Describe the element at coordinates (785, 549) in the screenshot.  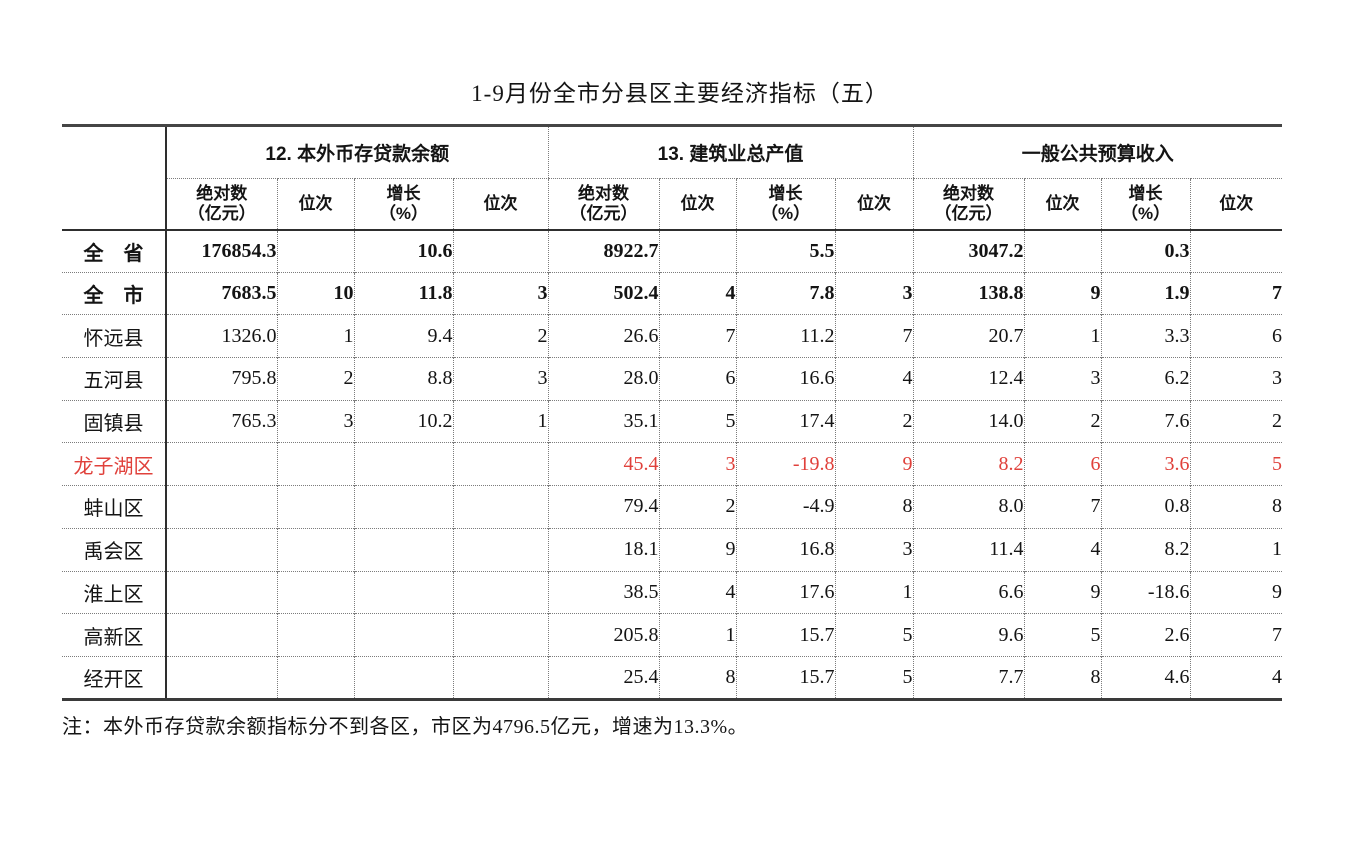
I see `data-cell: 16.8` at that location.